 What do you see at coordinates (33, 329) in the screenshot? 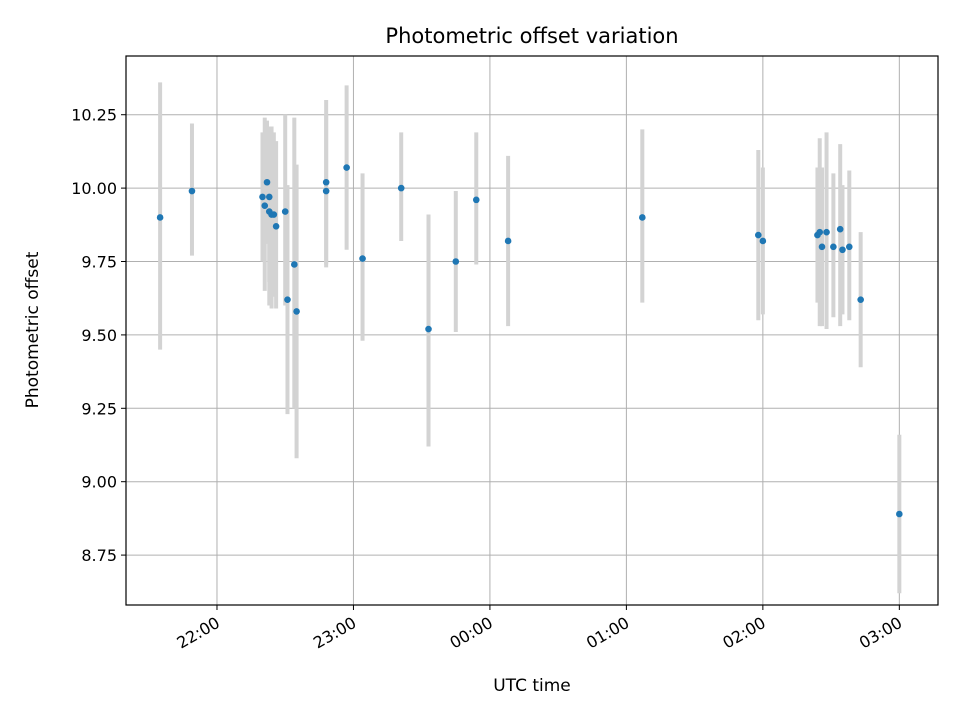
I see `y-axis-title: Photometric offset` at bounding box center [33, 329].